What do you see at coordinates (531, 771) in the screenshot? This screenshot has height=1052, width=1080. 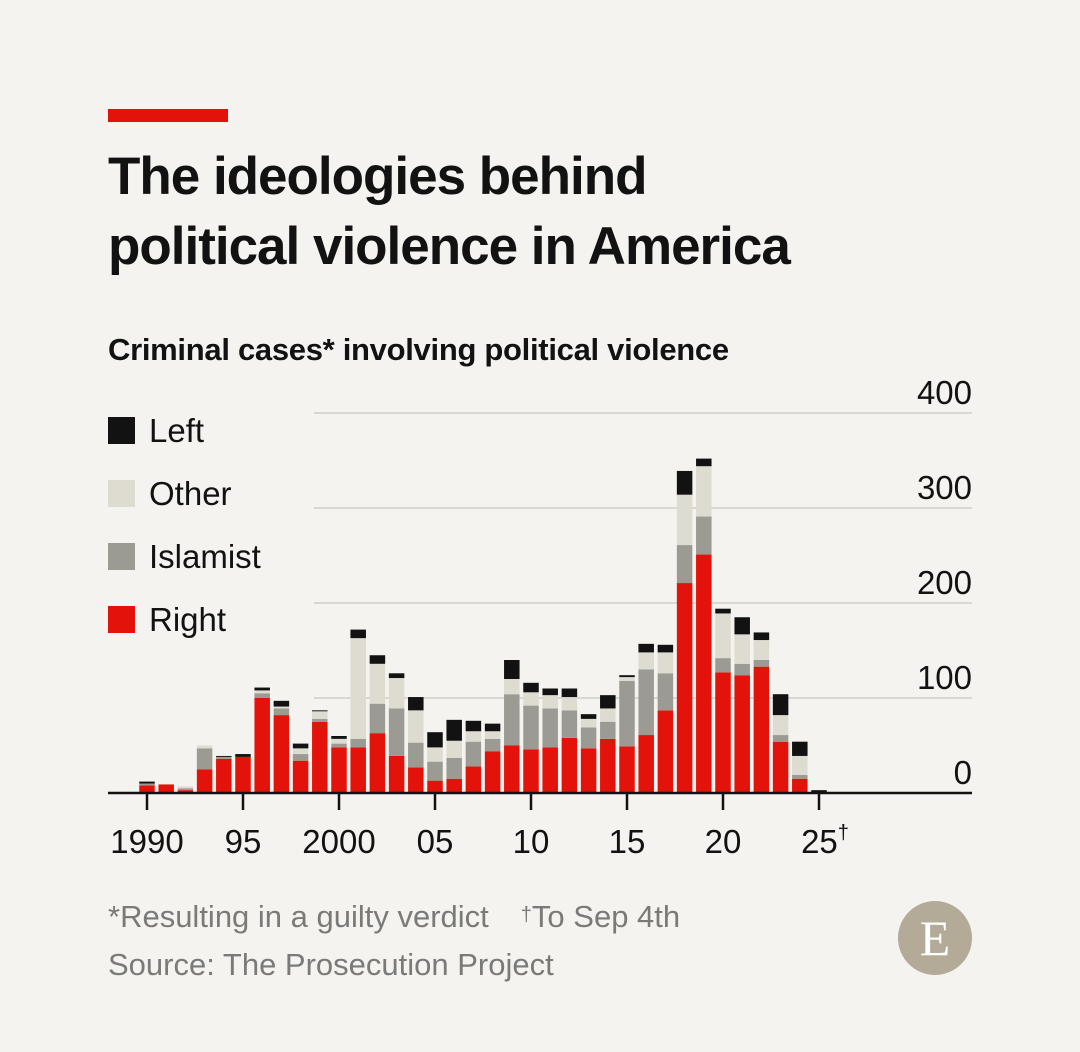 I see `bar-right-2010` at bounding box center [531, 771].